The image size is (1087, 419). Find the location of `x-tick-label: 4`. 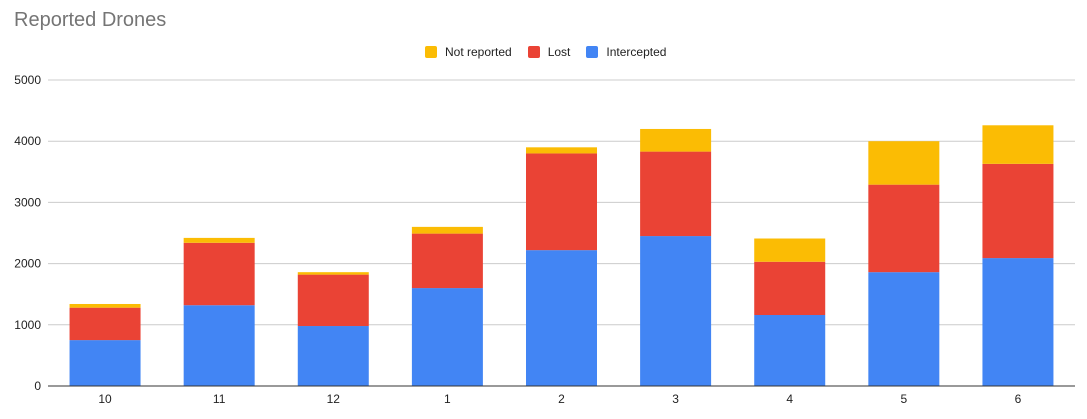

x-tick-label: 4 is located at coordinates (789, 399).